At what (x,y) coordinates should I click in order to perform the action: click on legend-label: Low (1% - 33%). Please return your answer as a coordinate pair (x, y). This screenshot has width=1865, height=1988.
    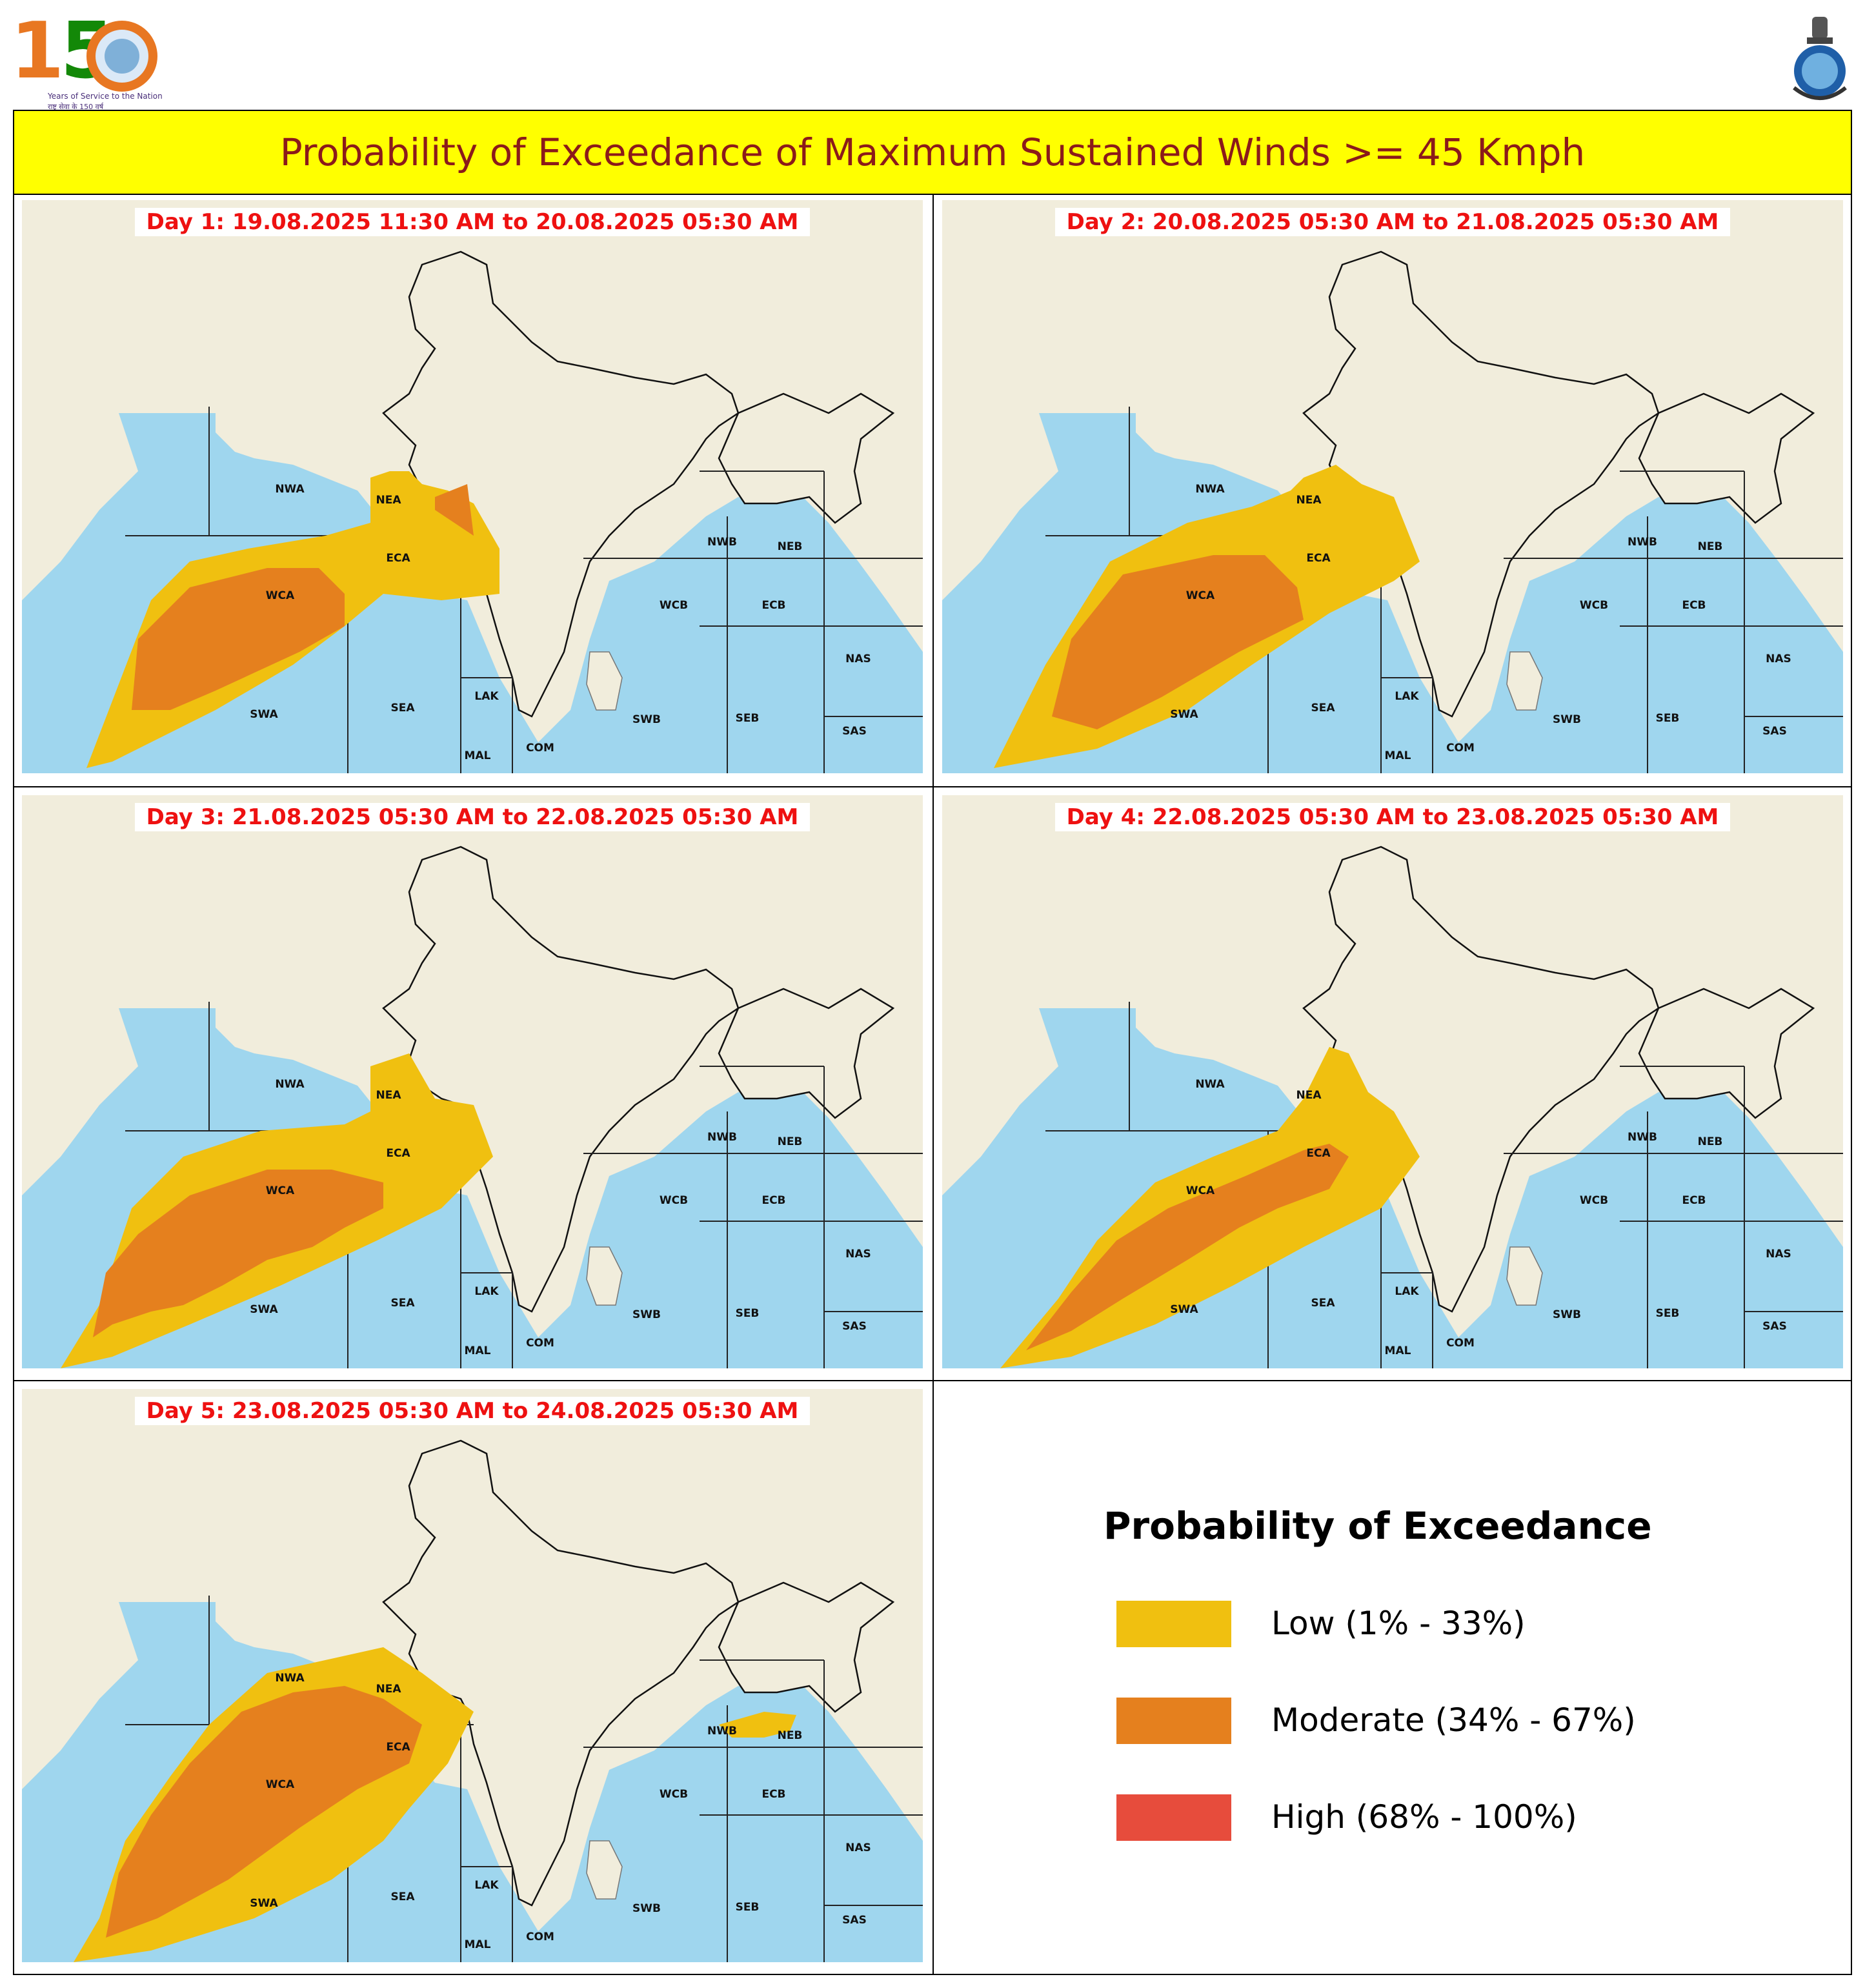
    Looking at the image, I should click on (1398, 1623).